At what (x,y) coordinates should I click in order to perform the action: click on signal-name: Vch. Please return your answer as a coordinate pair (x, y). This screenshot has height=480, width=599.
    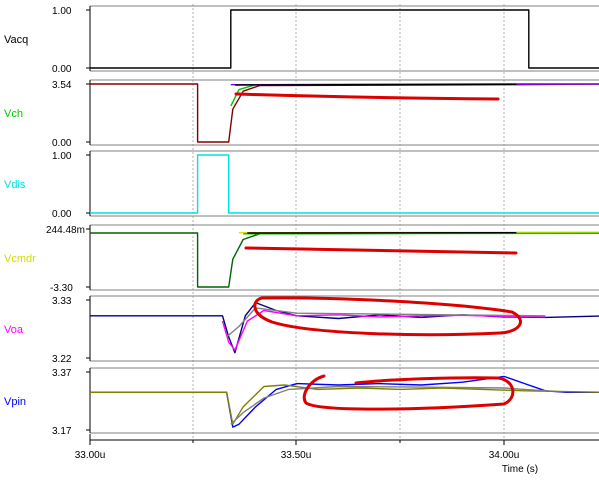
    Looking at the image, I should click on (13, 114).